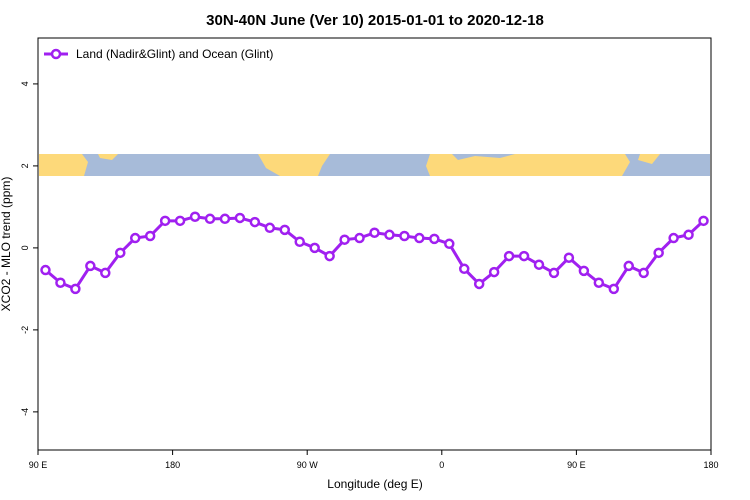 The width and height of the screenshot is (750, 500). Describe the element at coordinates (374, 165) in the screenshot. I see `map-strip` at that location.